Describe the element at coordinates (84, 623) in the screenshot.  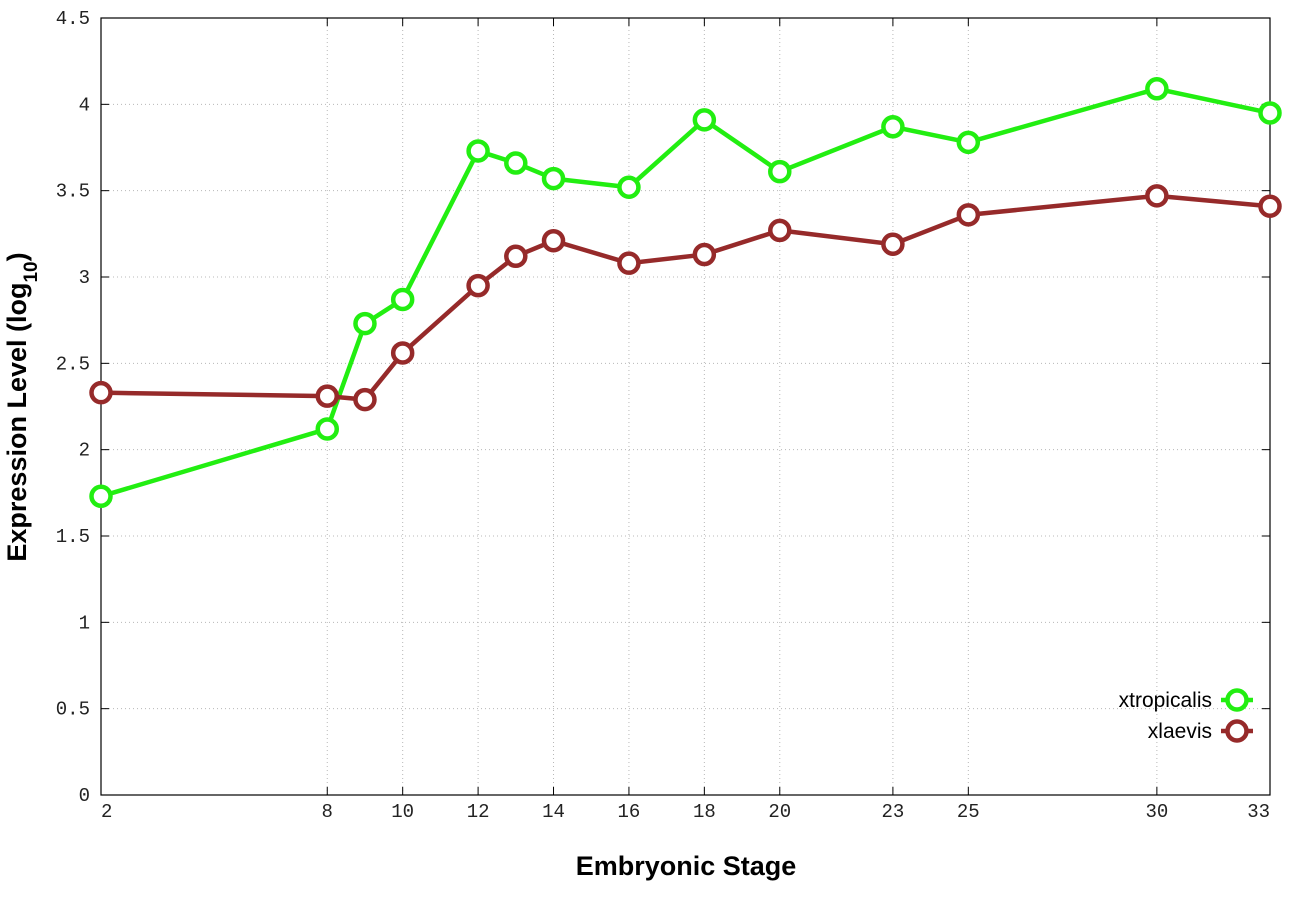
I see `y-tick-label: 1` at that location.